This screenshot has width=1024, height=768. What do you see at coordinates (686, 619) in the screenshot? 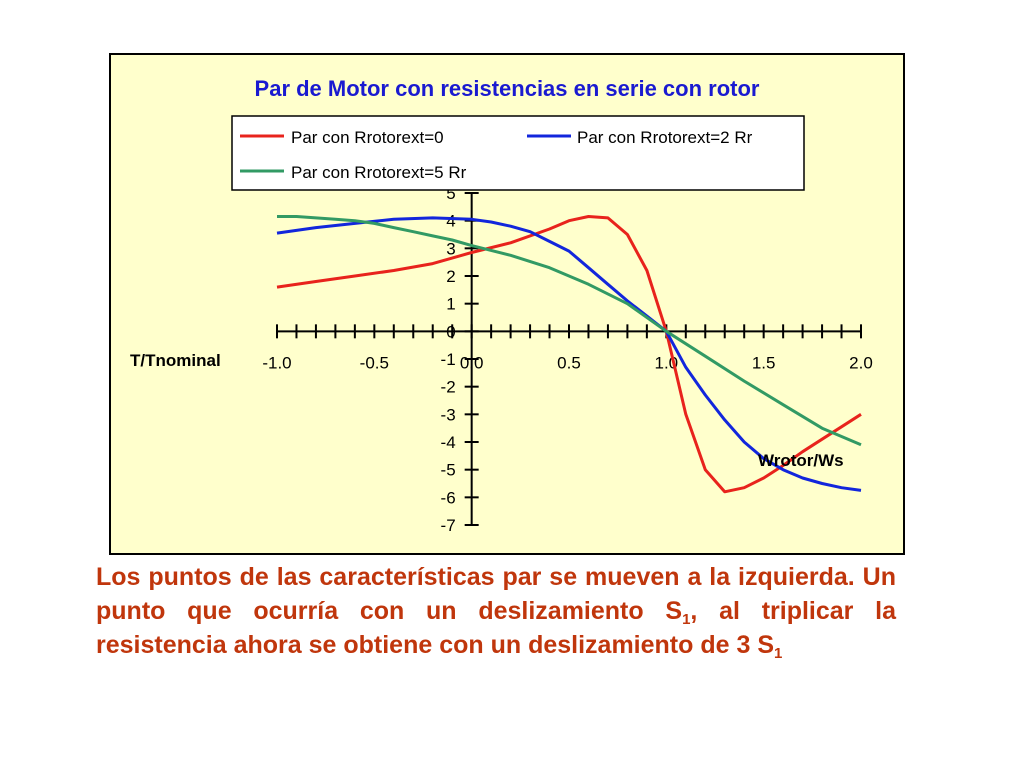
I see `caption-subscript-1: 1` at bounding box center [686, 619].